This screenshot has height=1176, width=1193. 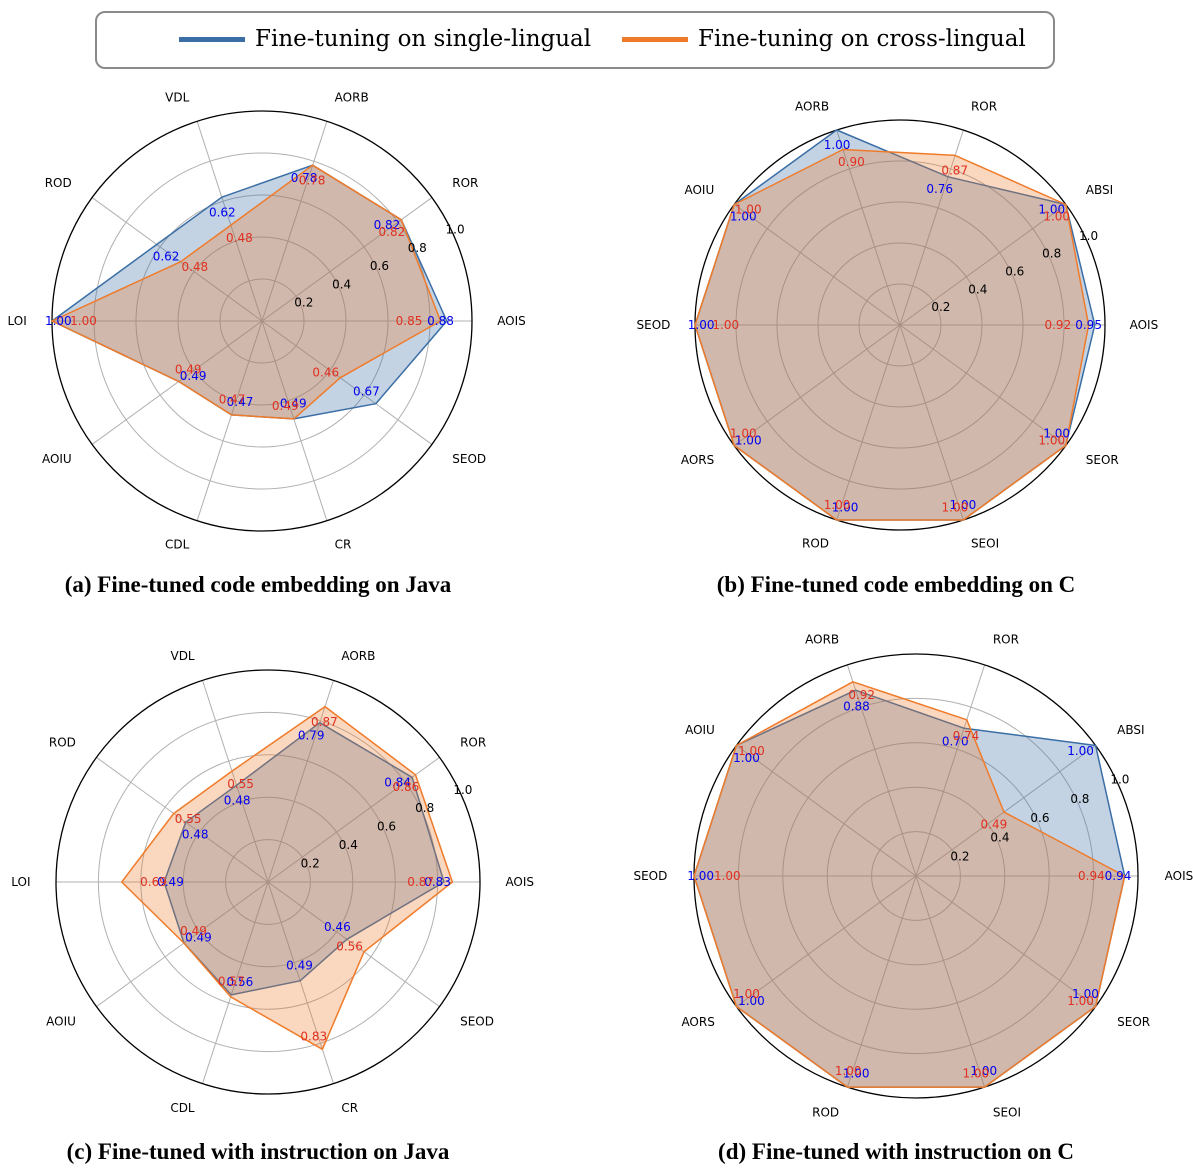 What do you see at coordinates (325, 373) in the screenshot?
I see `data-label-cross: 0.46` at bounding box center [325, 373].